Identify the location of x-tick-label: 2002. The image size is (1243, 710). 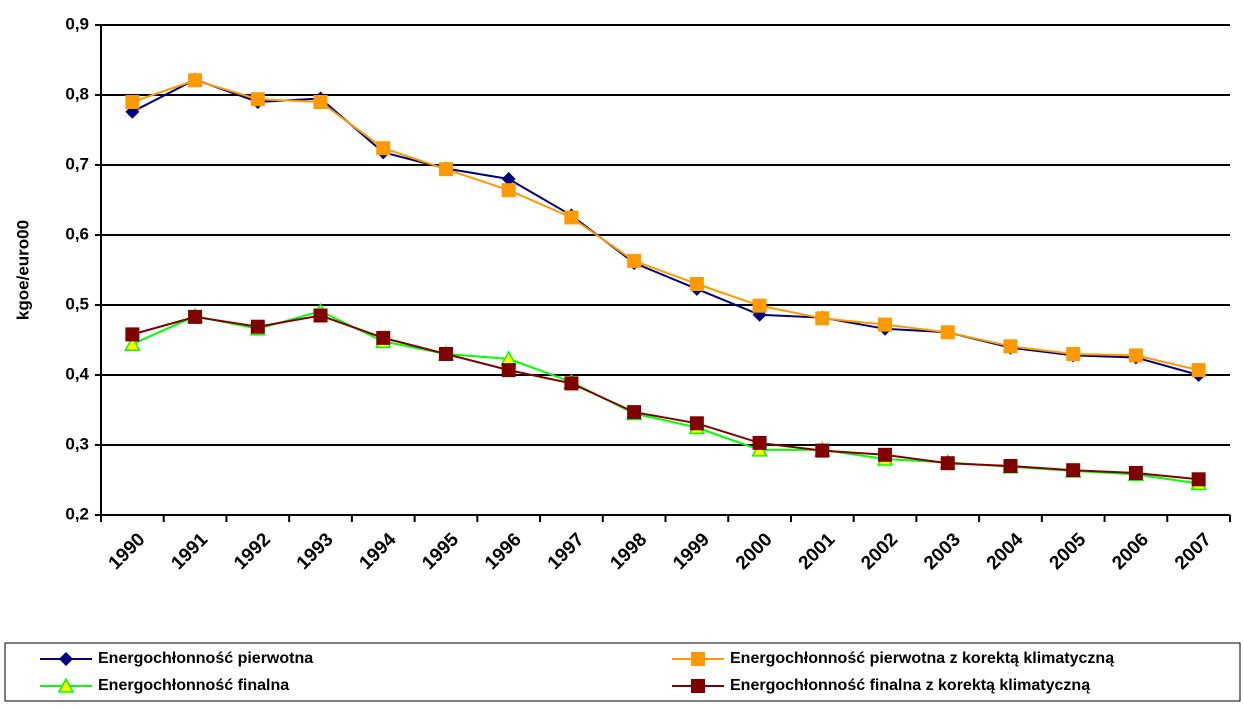
(879, 551).